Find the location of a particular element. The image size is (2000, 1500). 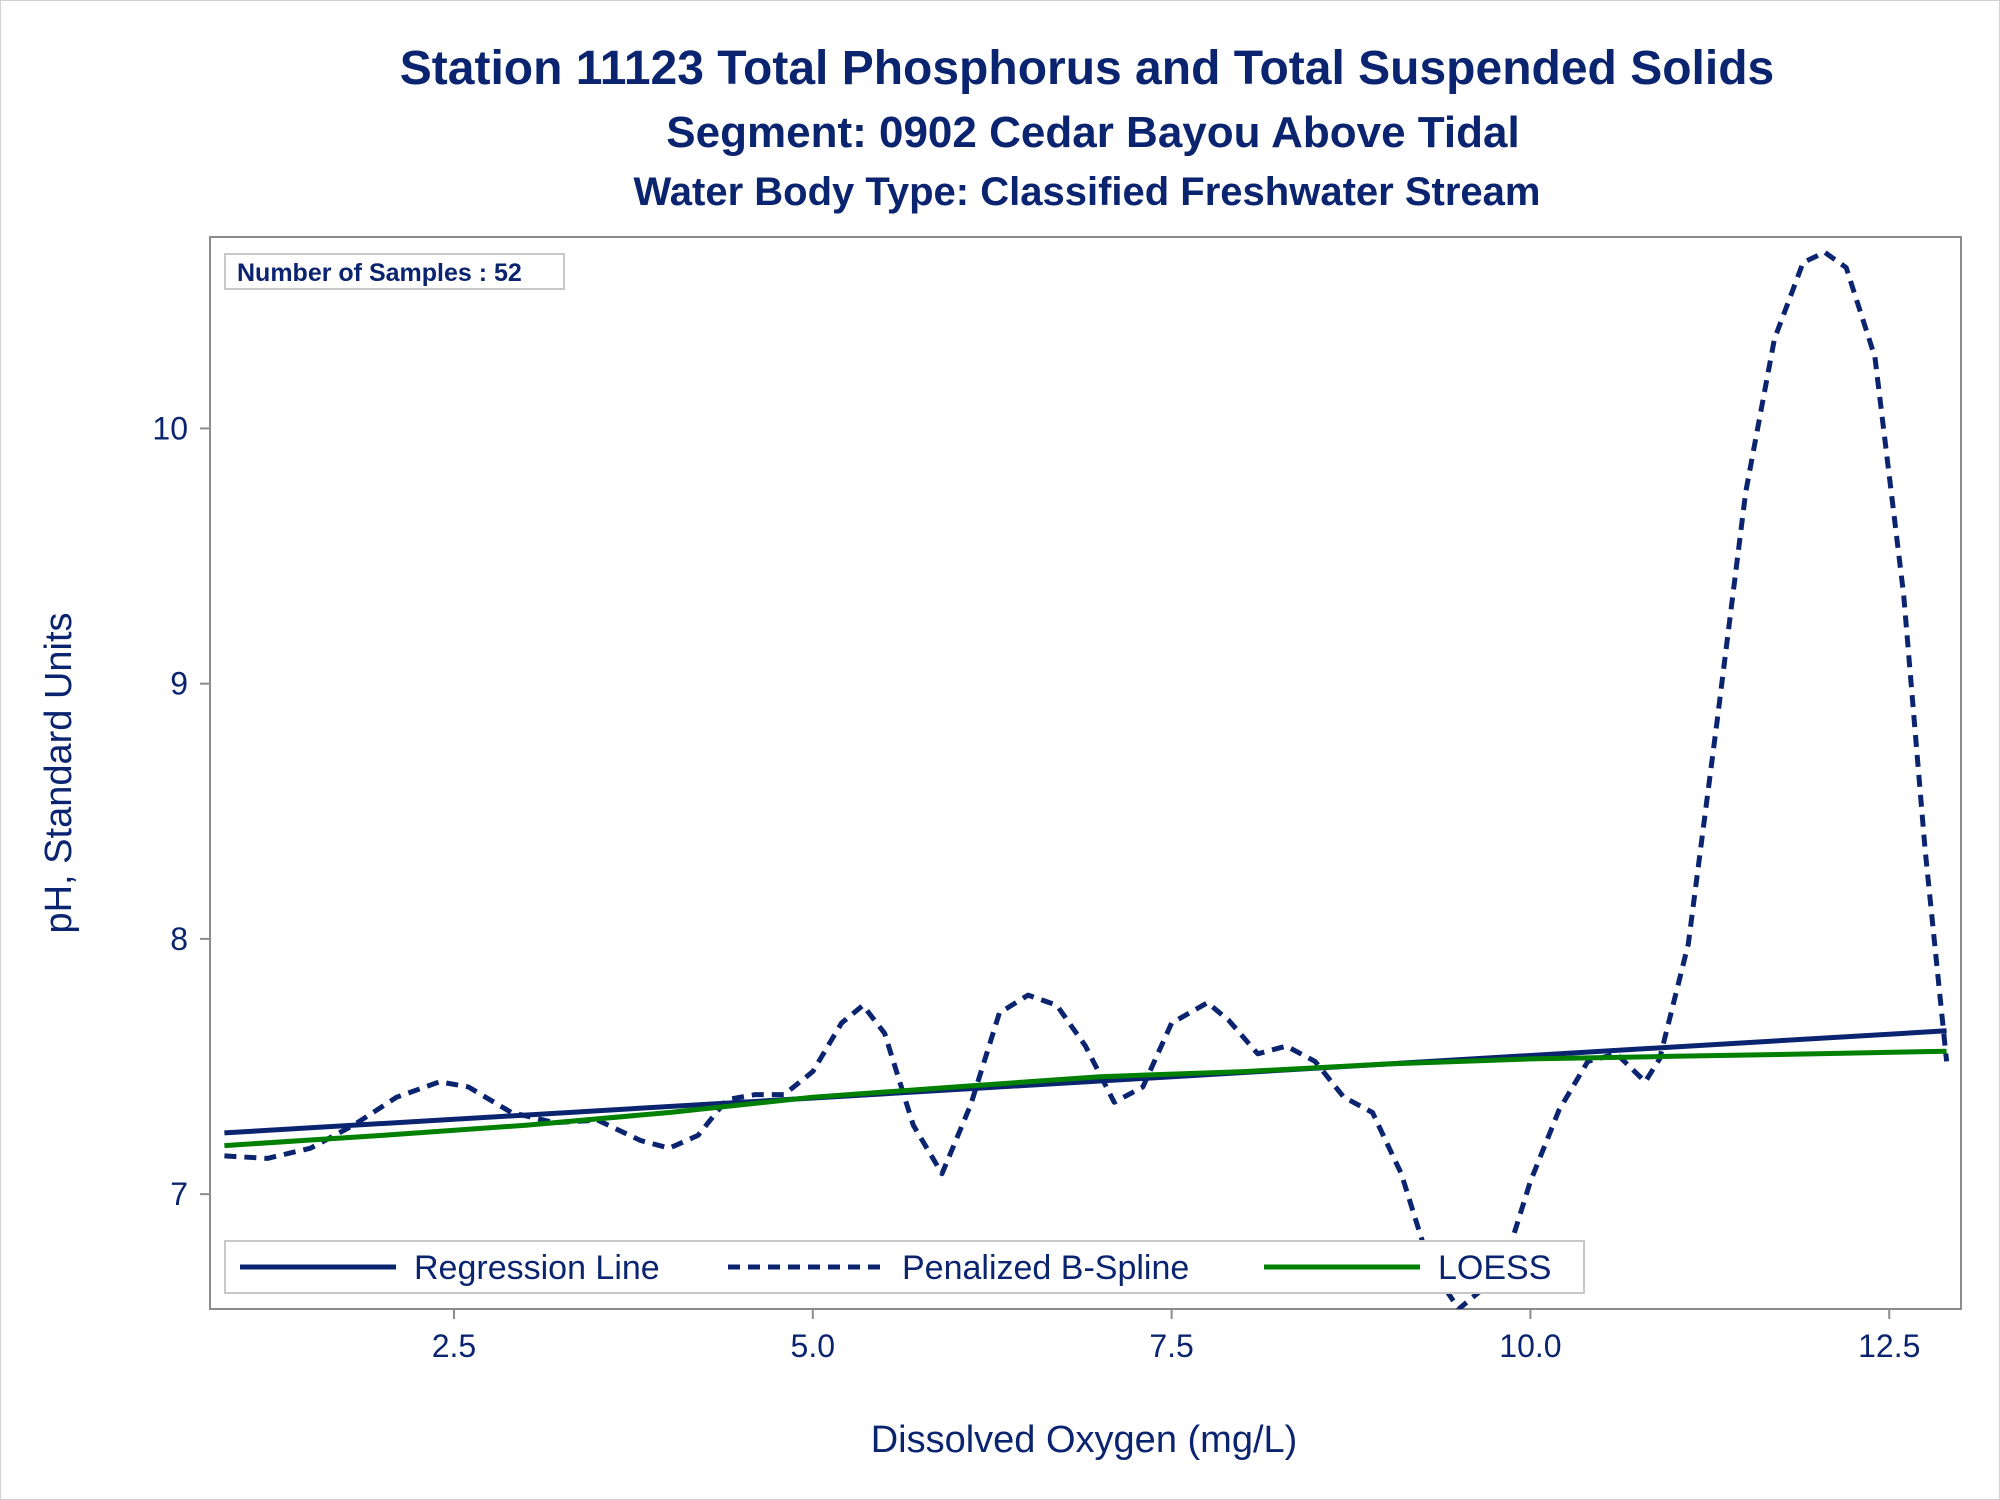

inset-box is located at coordinates (394, 271).